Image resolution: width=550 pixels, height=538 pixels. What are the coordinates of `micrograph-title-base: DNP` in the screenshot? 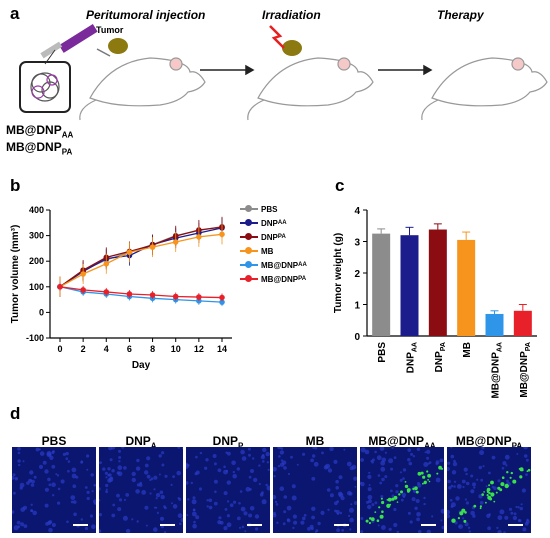 It's located at (225, 441).